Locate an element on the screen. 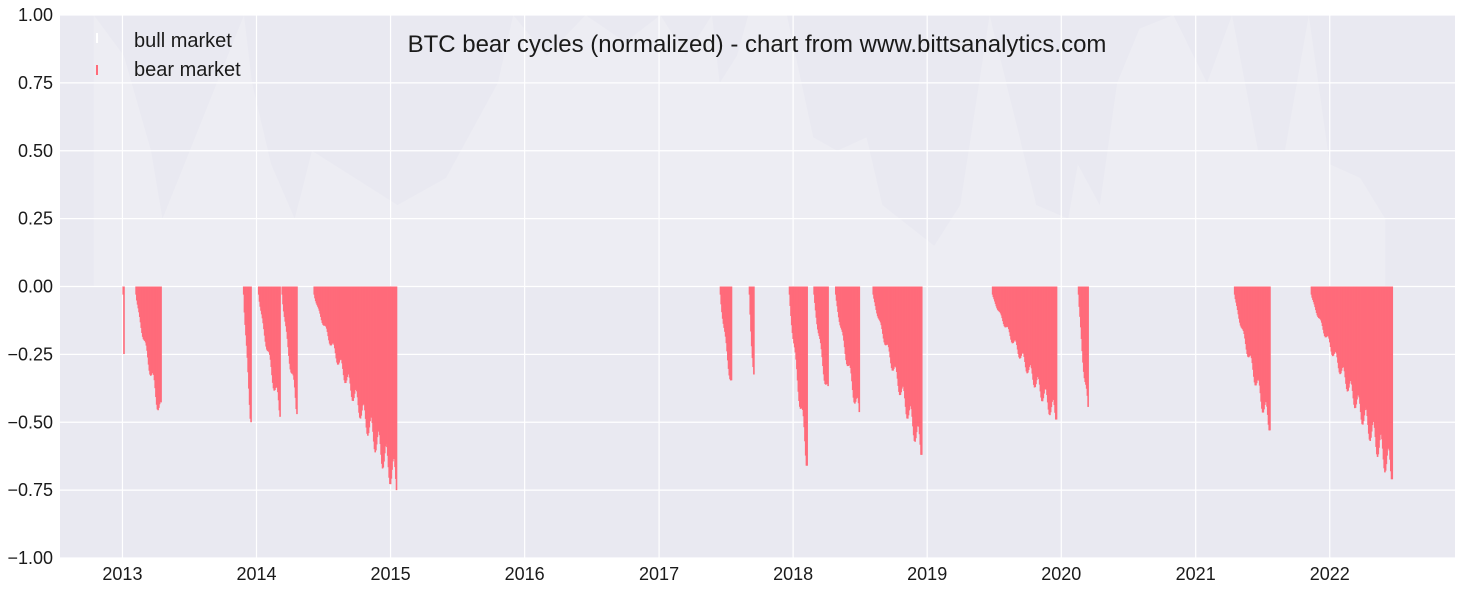 This screenshot has width=1462, height=590. x-tick-label: 2013 is located at coordinates (122, 574).